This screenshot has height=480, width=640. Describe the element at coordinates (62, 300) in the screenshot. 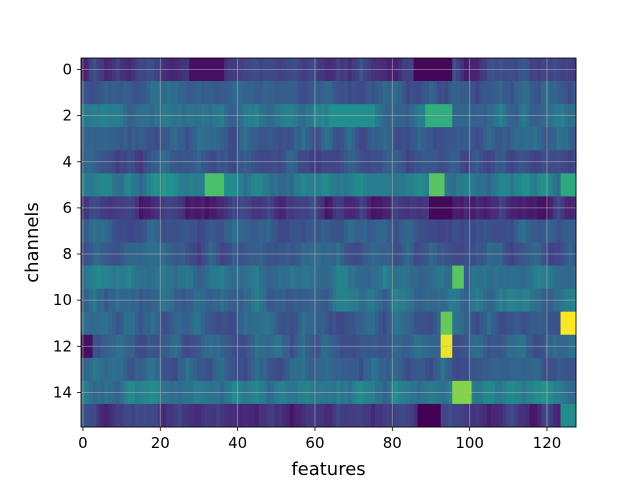

I see `y-tick-label: 10` at that location.